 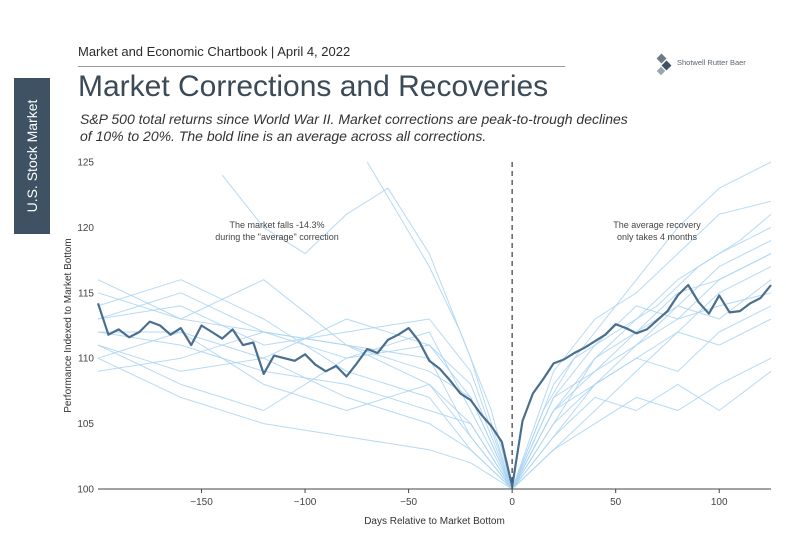 What do you see at coordinates (305, 502) in the screenshot?
I see `x-tick-label: −100` at bounding box center [305, 502].